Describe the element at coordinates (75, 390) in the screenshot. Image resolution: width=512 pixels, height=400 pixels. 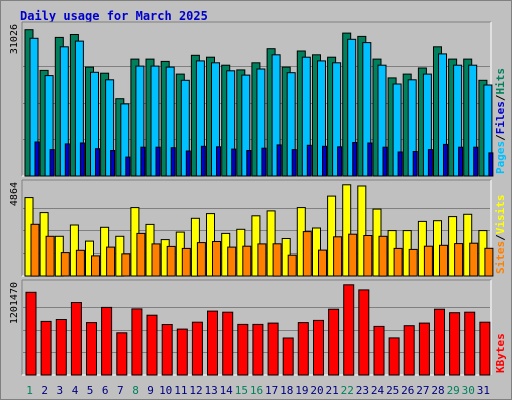
I see `x-tick-label: 4` at that location.